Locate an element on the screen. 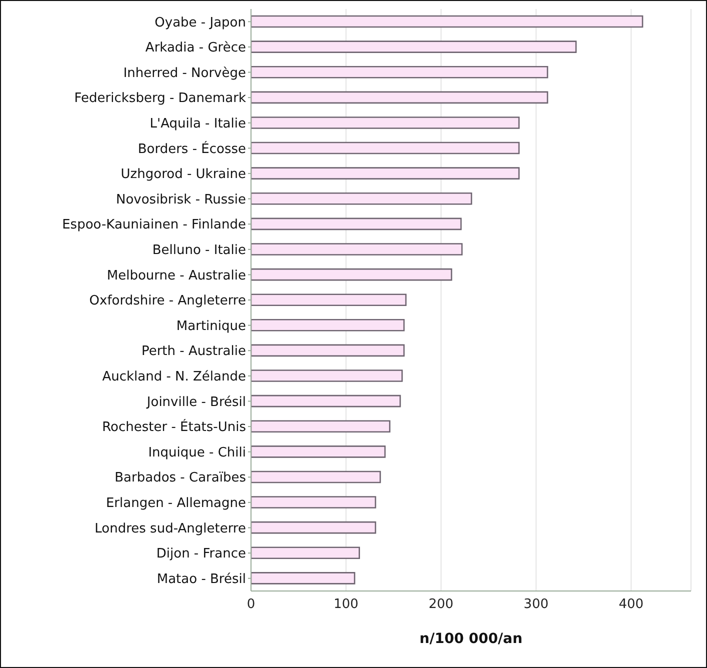  y-tick-label: Uzhgorod - Ukraine is located at coordinates (183, 174).